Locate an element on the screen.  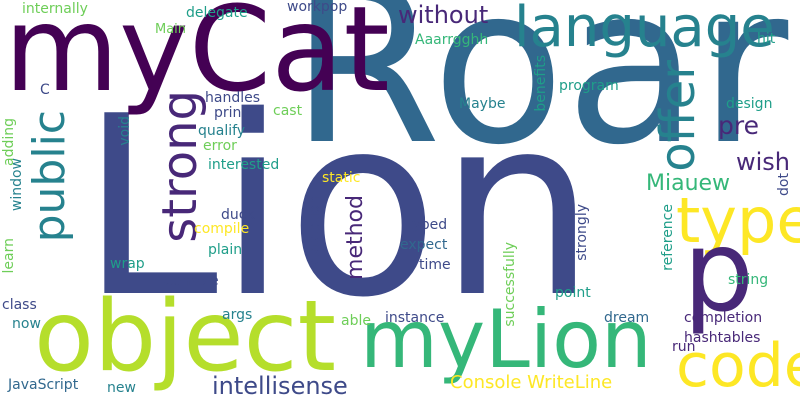
word-compile: compile is located at coordinates (222, 229).